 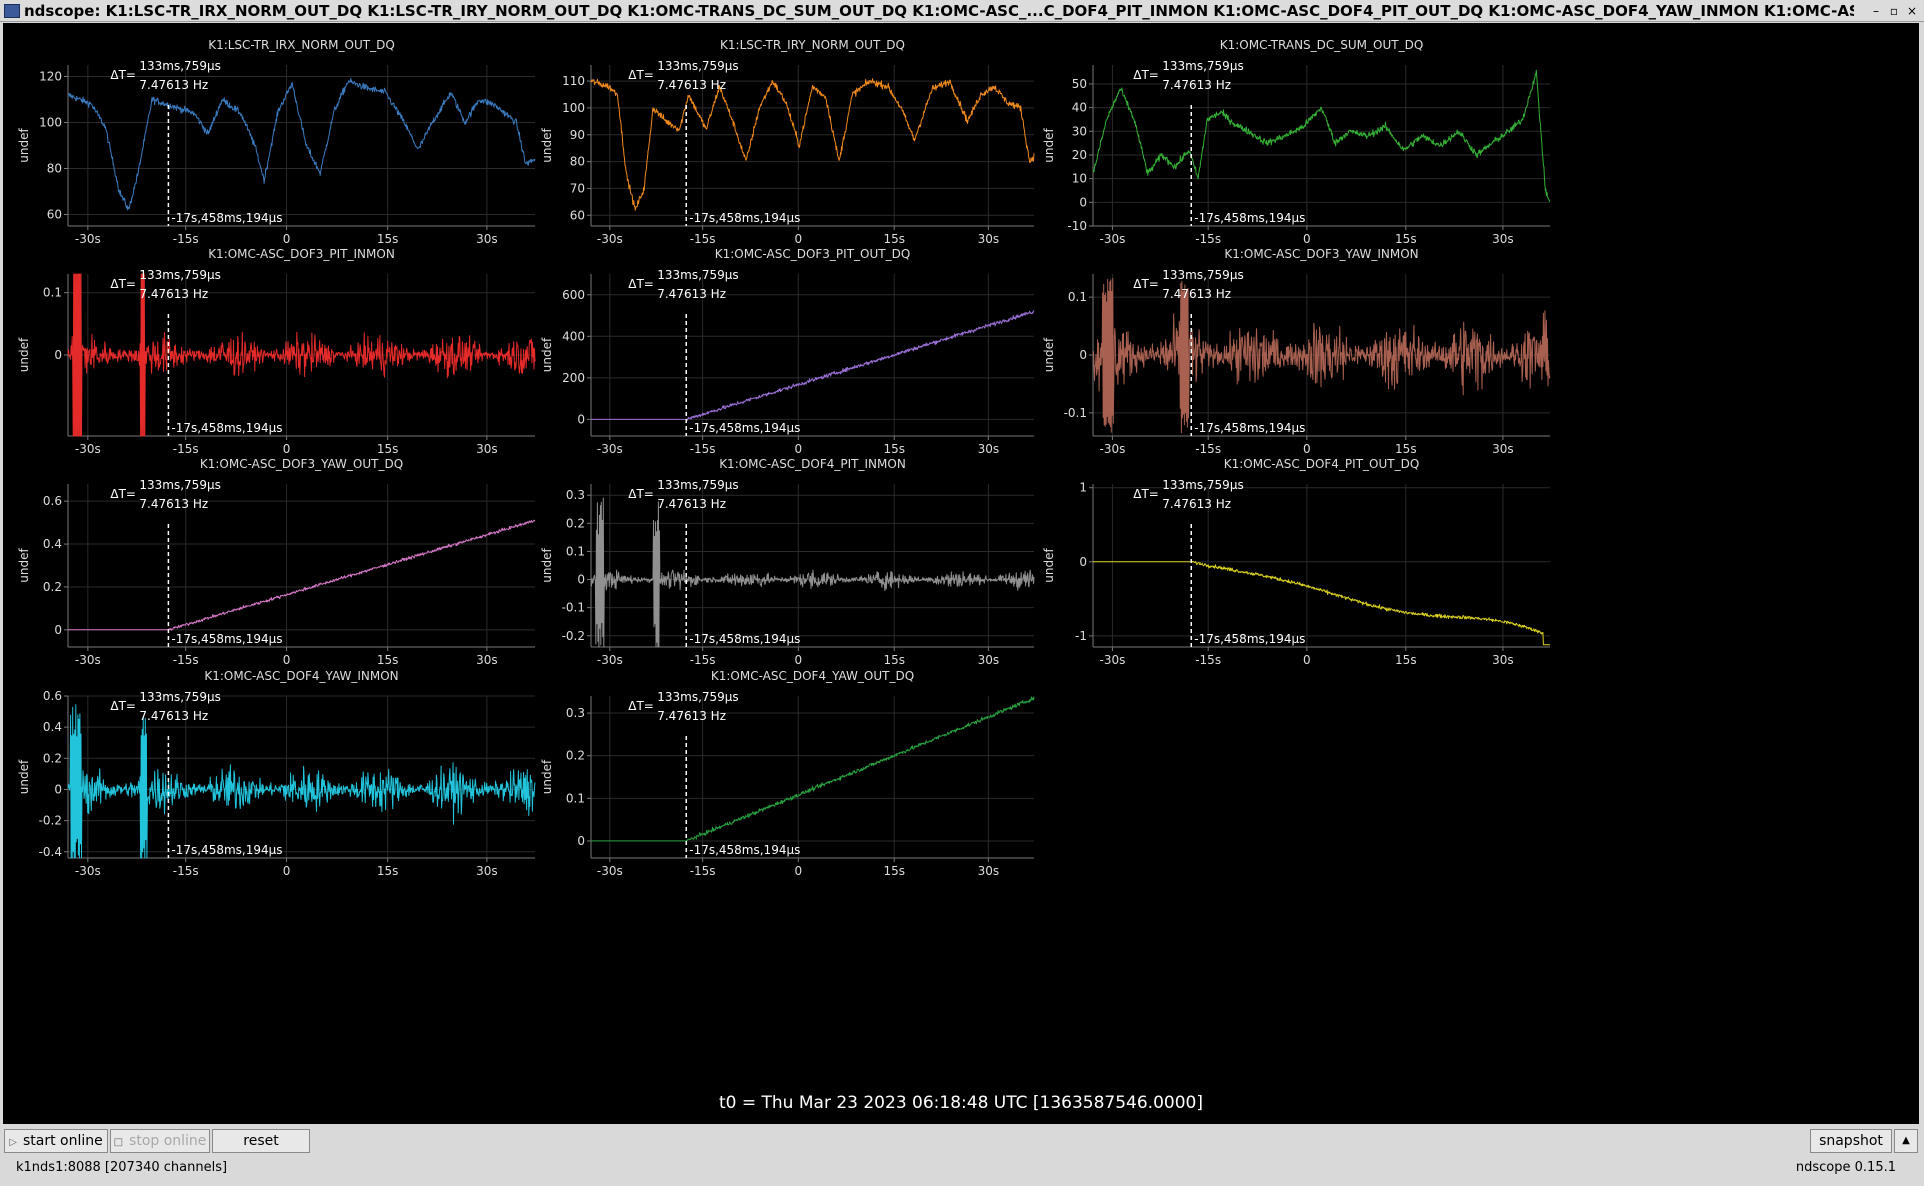 I want to click on y-tick-label: 0.1, so click(x=575, y=798).